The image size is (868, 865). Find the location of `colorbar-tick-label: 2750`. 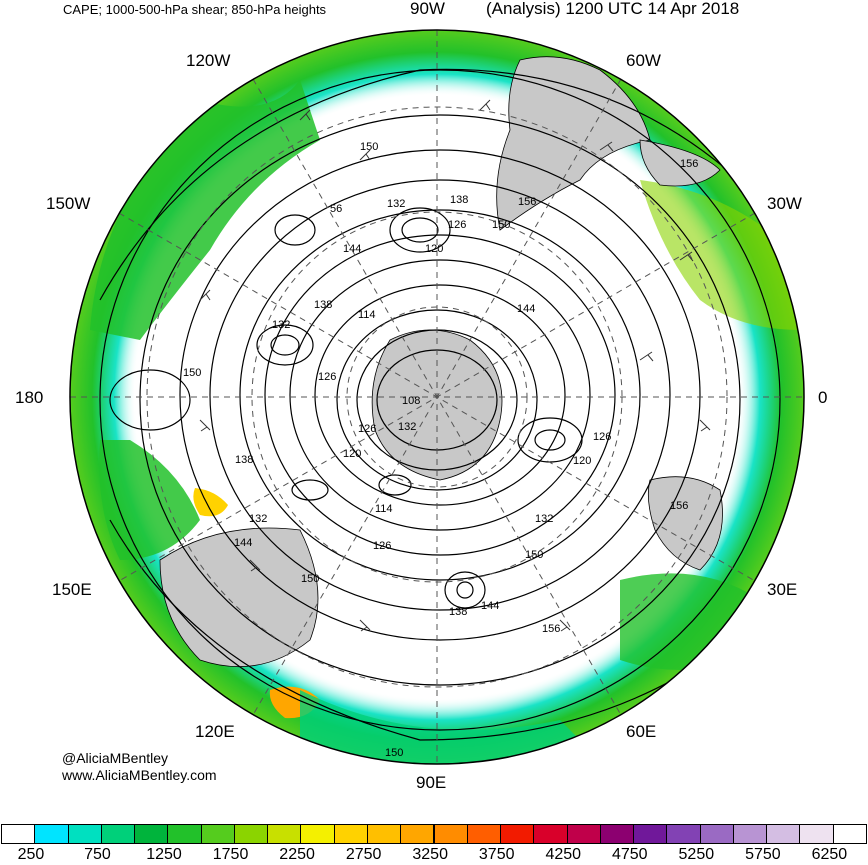

colorbar-tick-label: 2750 is located at coordinates (363, 854).